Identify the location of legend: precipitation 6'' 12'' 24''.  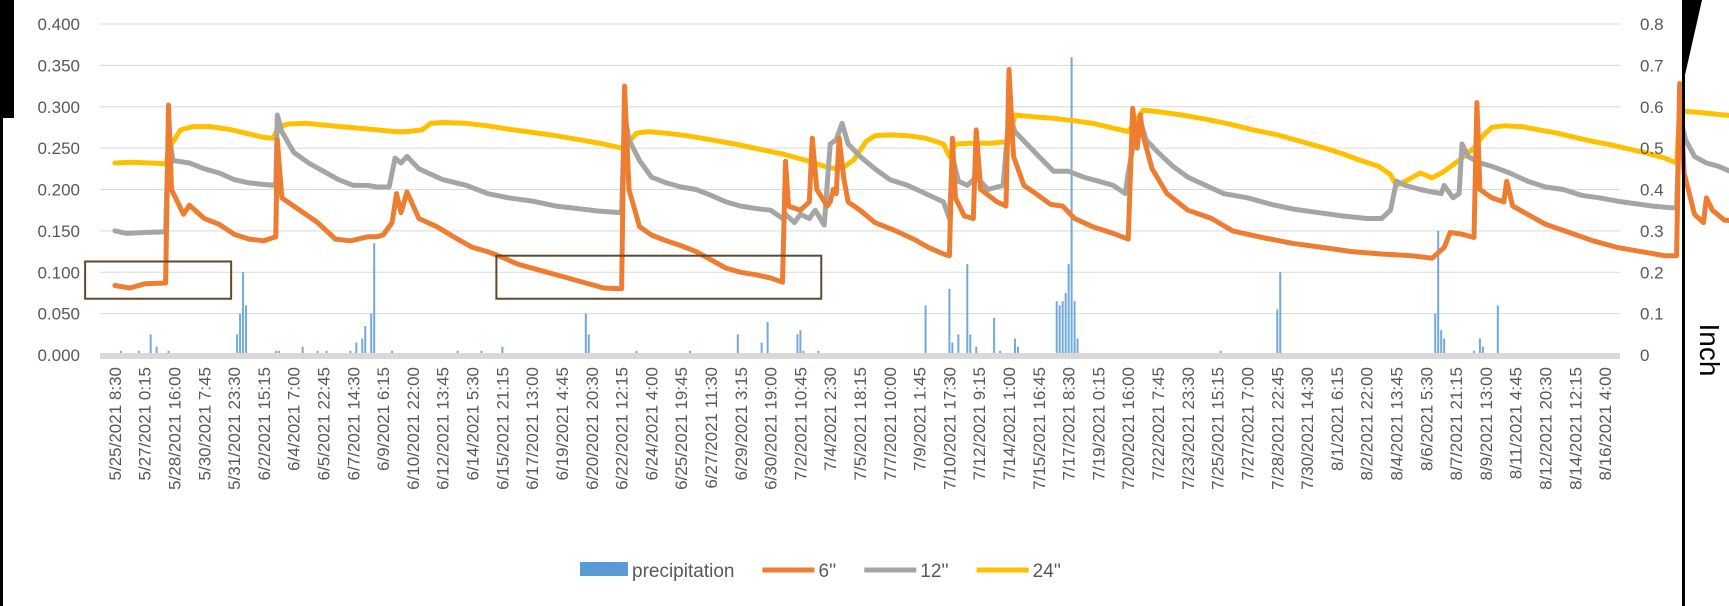
(820, 571).